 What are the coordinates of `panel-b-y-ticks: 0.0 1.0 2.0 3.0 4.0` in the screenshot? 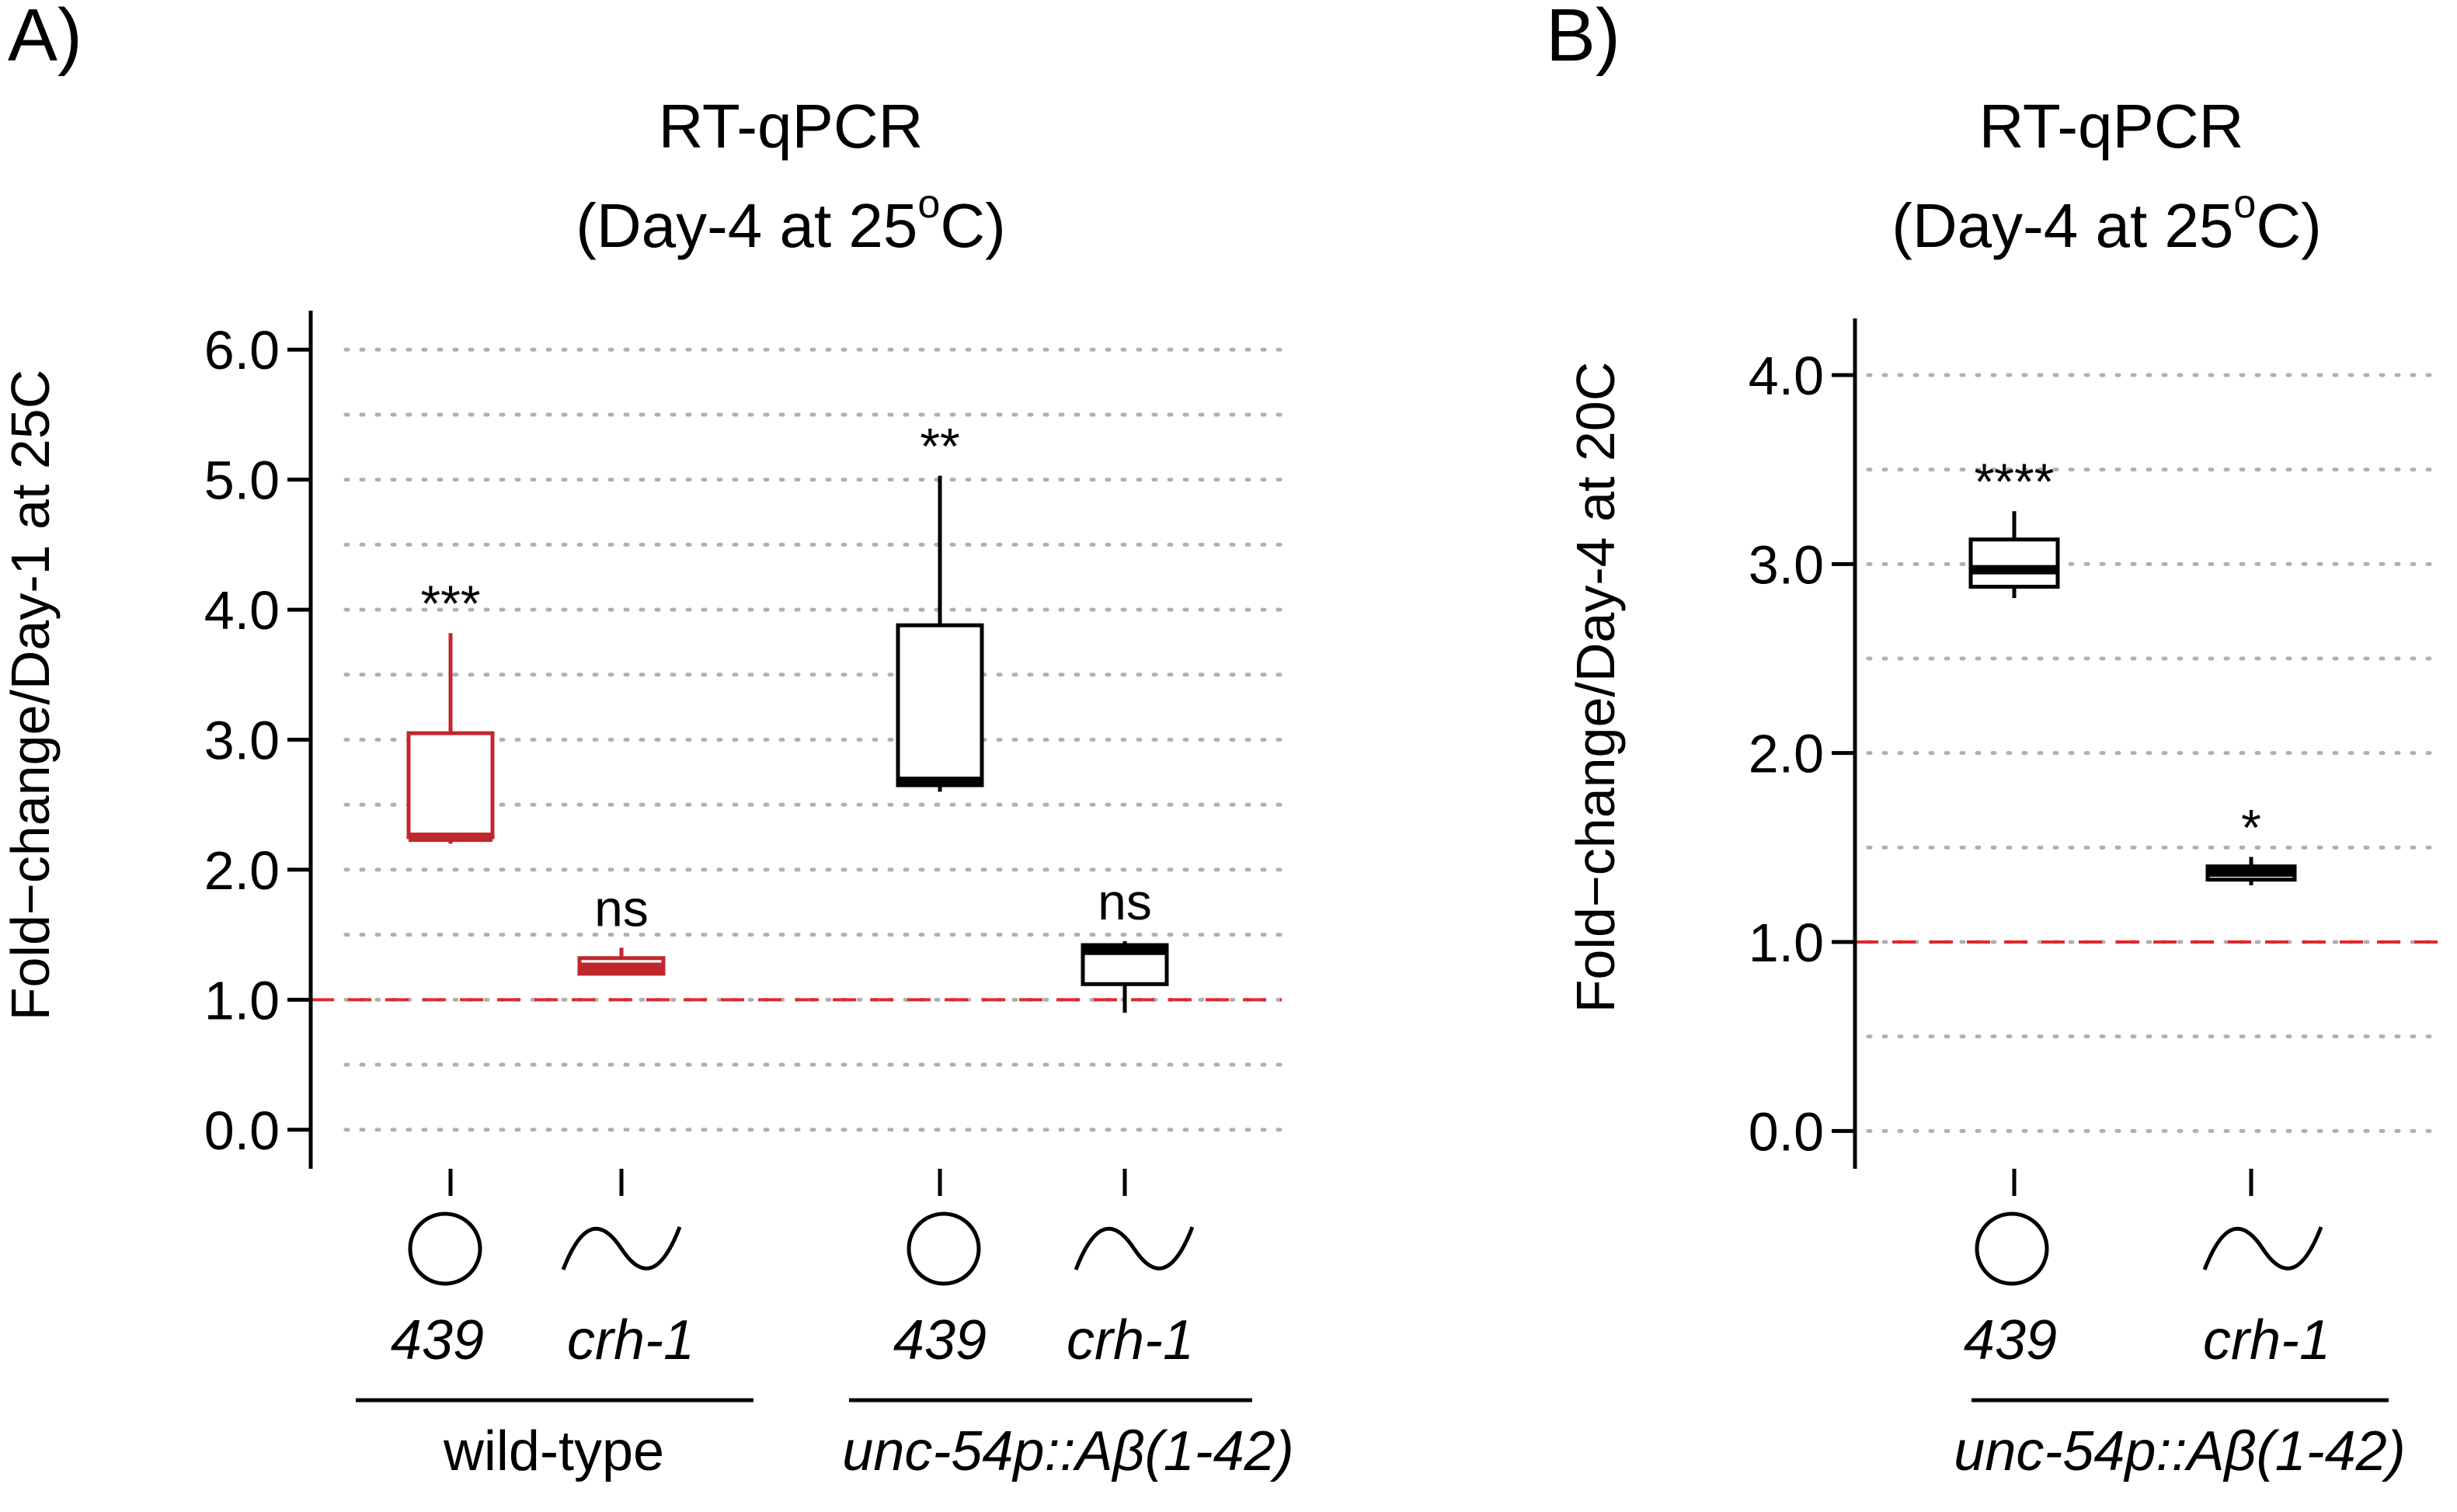 It's located at (1802, 754).